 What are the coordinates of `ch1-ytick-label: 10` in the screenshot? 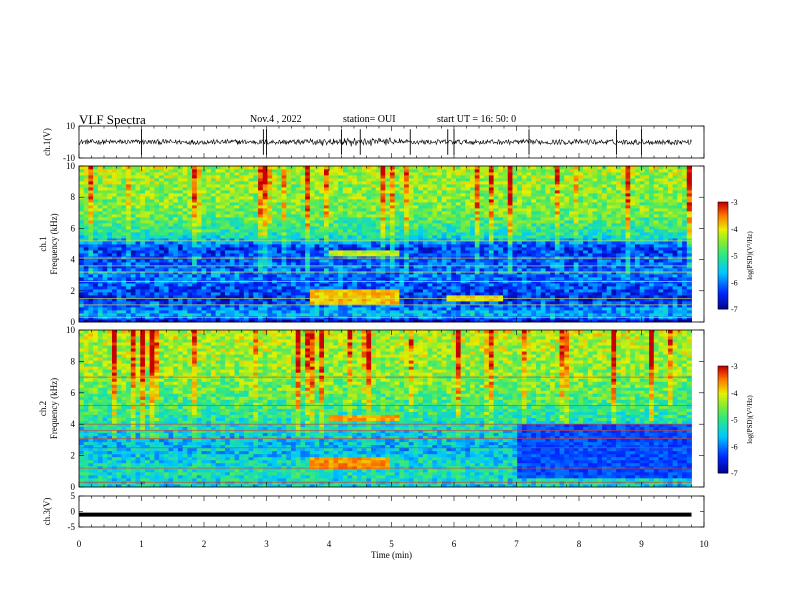 It's located at (71, 126).